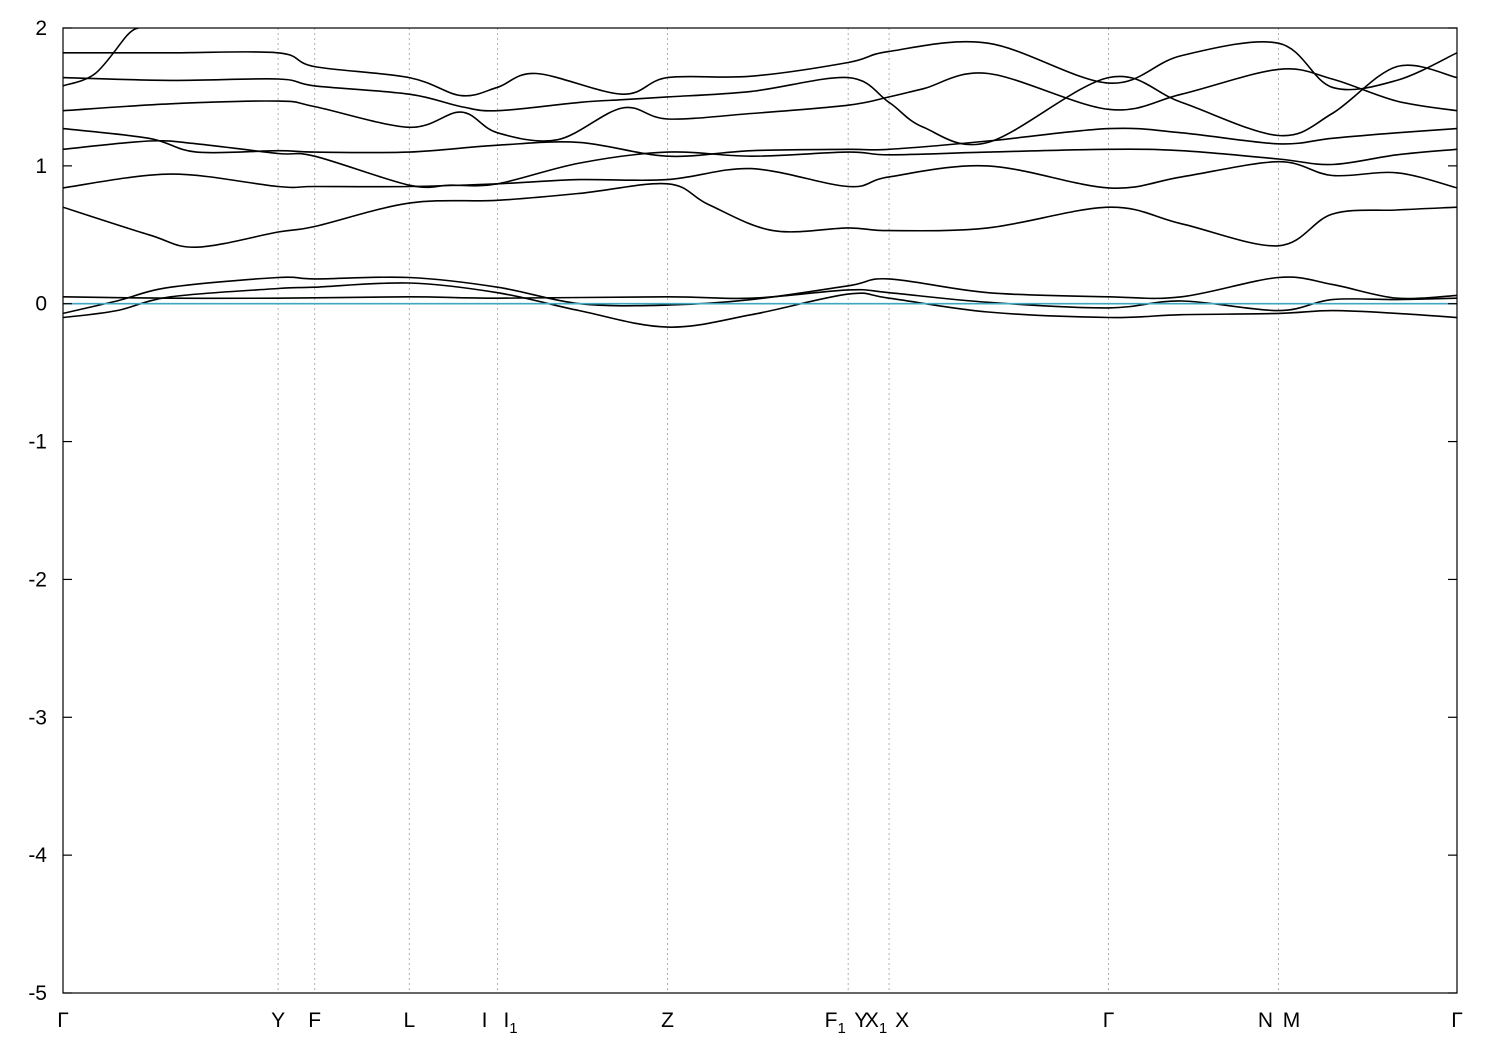  Describe the element at coordinates (410, 1020) in the screenshot. I see `kpoint-label: L` at that location.